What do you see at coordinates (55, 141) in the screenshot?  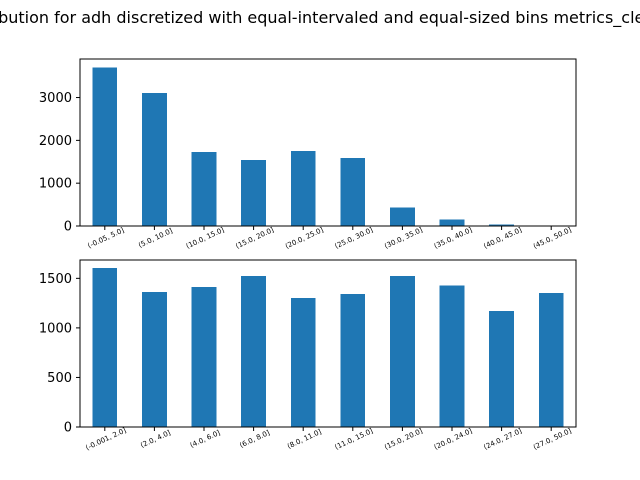 I see `top-ytick-label-2: 2000` at bounding box center [55, 141].